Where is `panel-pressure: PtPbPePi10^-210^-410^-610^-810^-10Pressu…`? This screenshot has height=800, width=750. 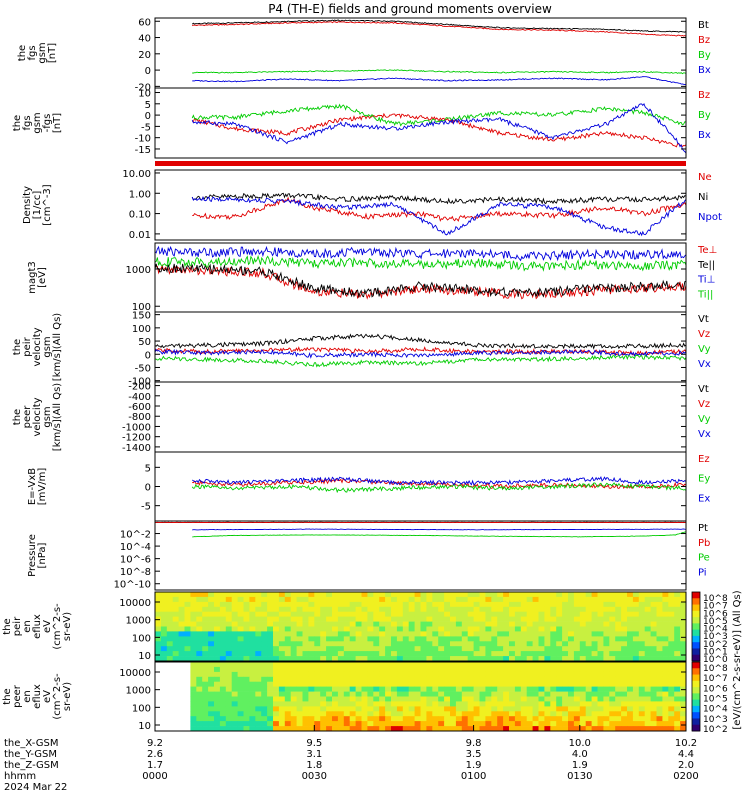
panel-pressure: PtPbPePi10^-210^-410^-610^-810^-10Pressu… is located at coordinates (368, 555).